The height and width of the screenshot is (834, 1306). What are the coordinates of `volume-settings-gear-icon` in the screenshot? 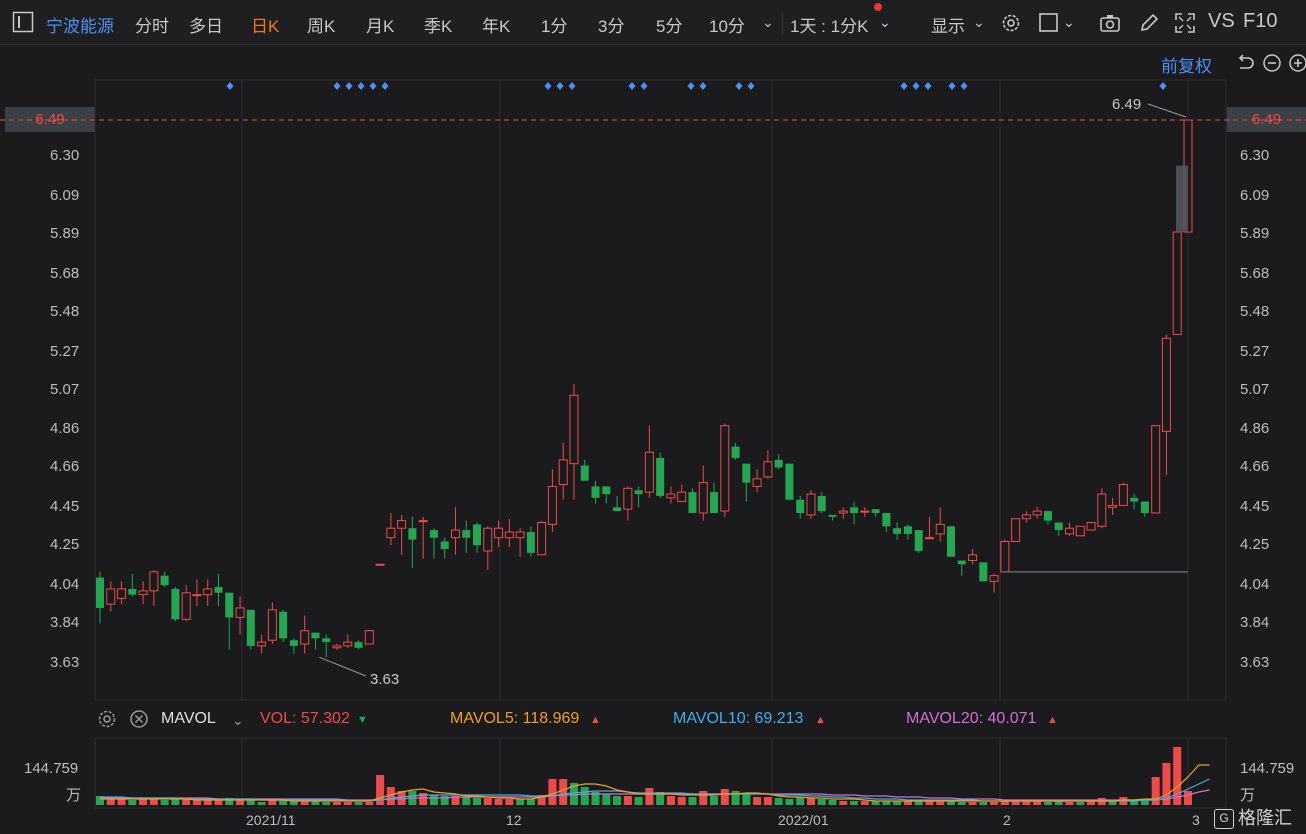 It's located at (107, 719).